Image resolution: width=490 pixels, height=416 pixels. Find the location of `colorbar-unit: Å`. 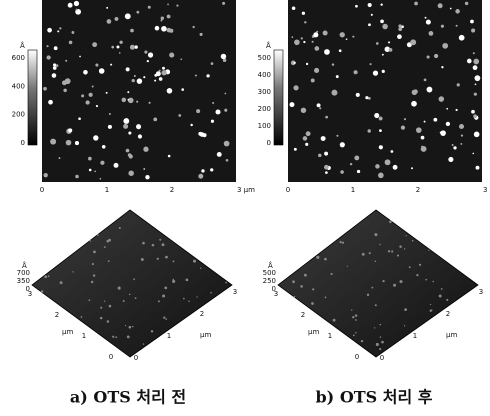

colorbar-unit: Å is located at coordinates (22, 45).